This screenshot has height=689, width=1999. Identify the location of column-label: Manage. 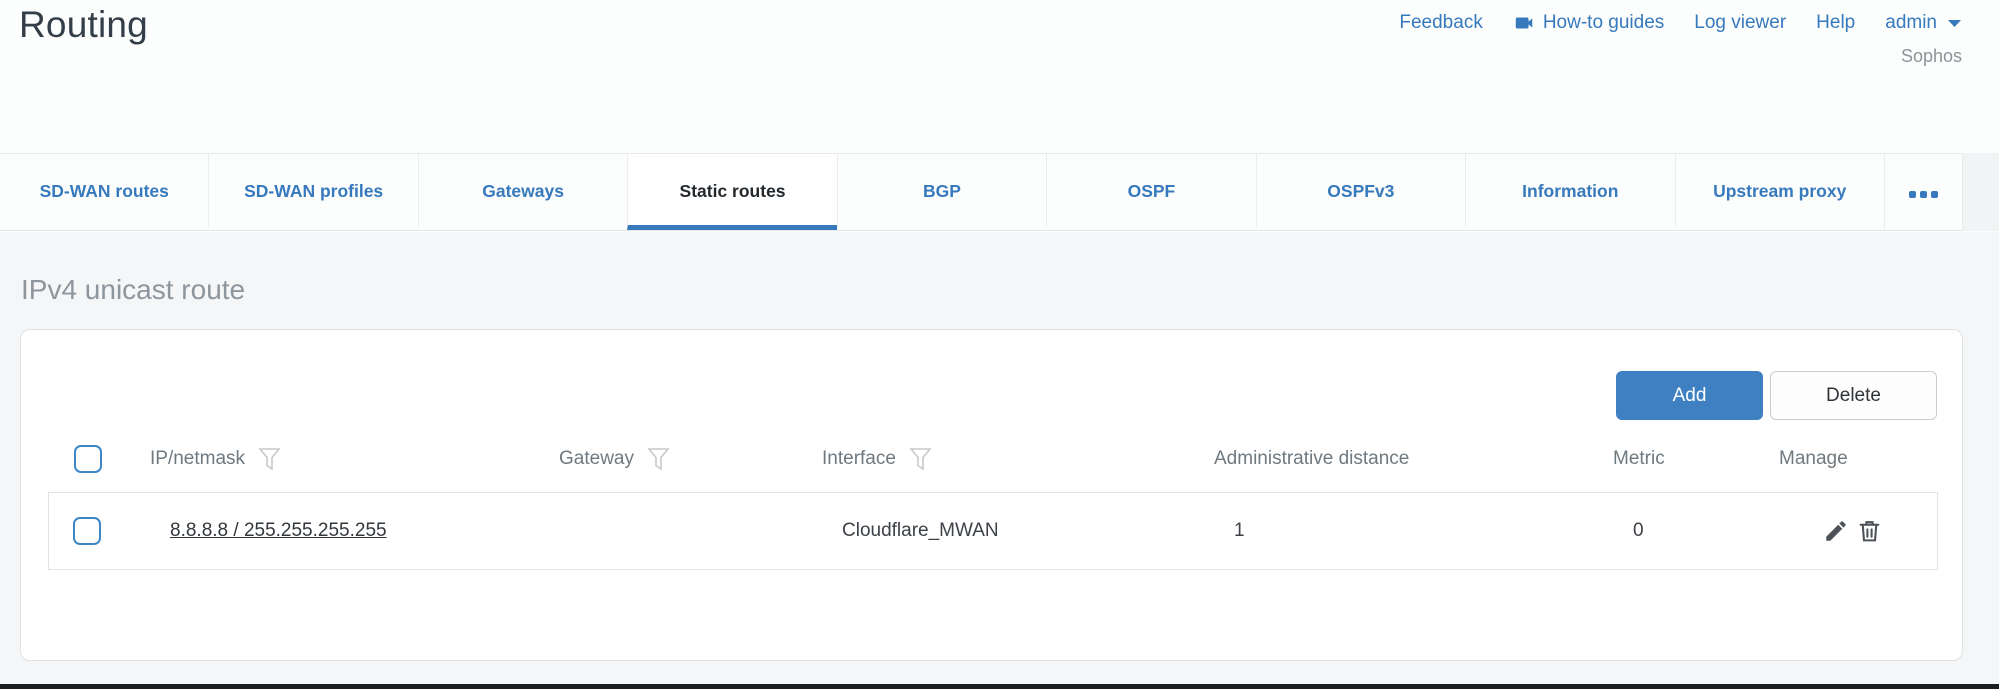
(1813, 458).